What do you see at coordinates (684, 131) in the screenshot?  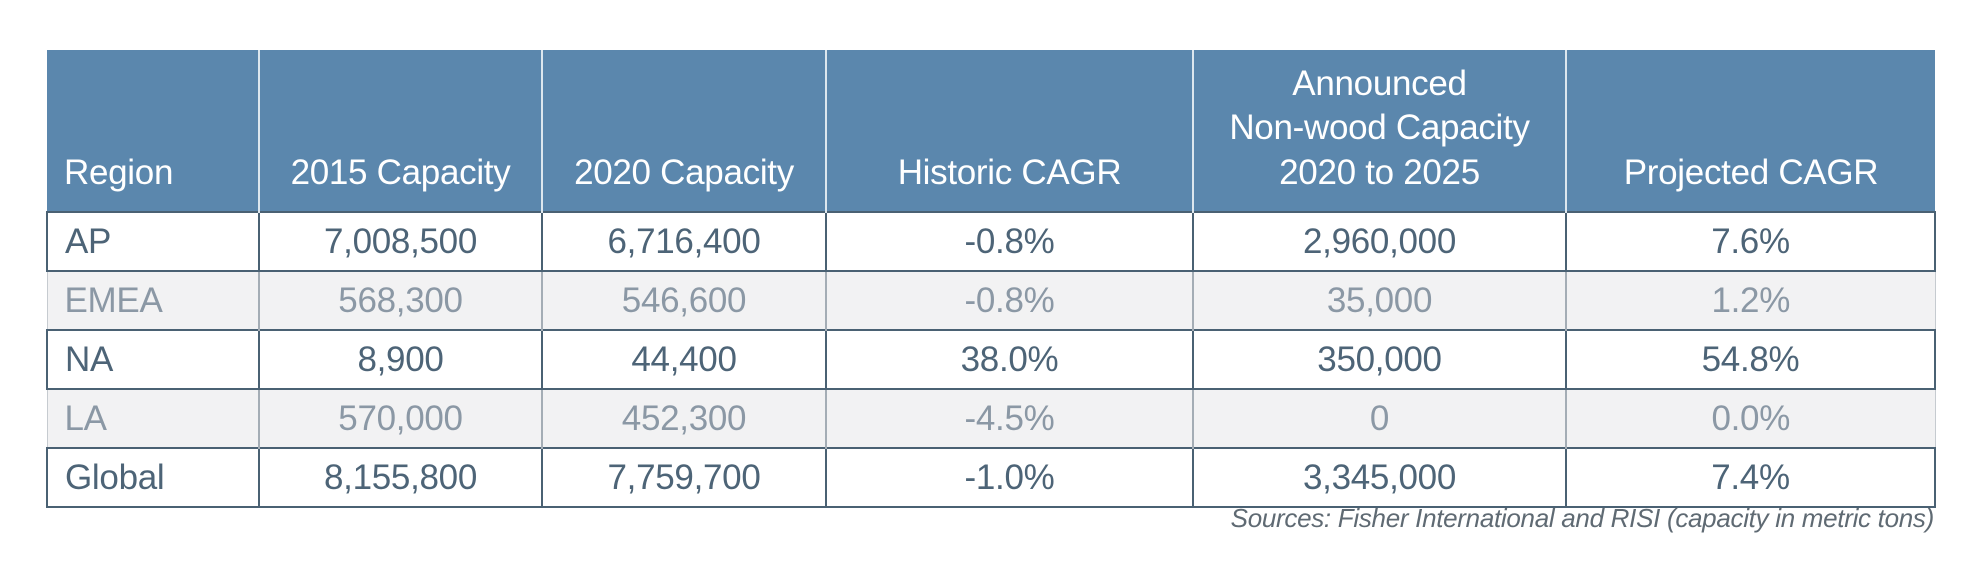 I see `column-header-2020-capacity: 2020 Capacity` at bounding box center [684, 131].